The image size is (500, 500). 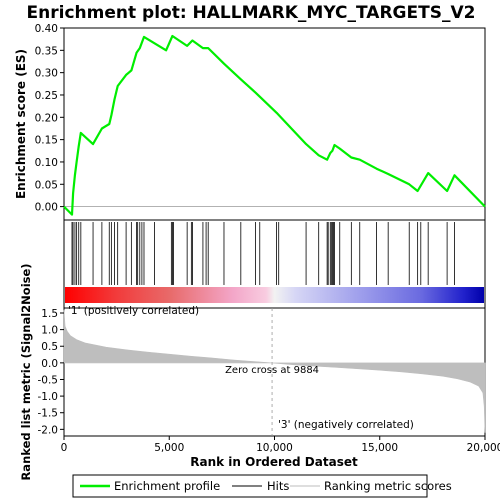 What do you see at coordinates (169, 448) in the screenshot?
I see `x-tick-label: 5,000` at bounding box center [169, 448].